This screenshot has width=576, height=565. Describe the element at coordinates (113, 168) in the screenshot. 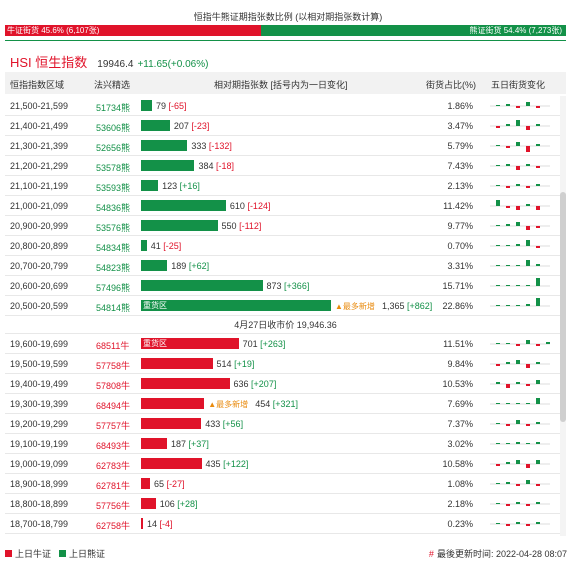

I see `warrant-code-link: 53578熊` at that location.